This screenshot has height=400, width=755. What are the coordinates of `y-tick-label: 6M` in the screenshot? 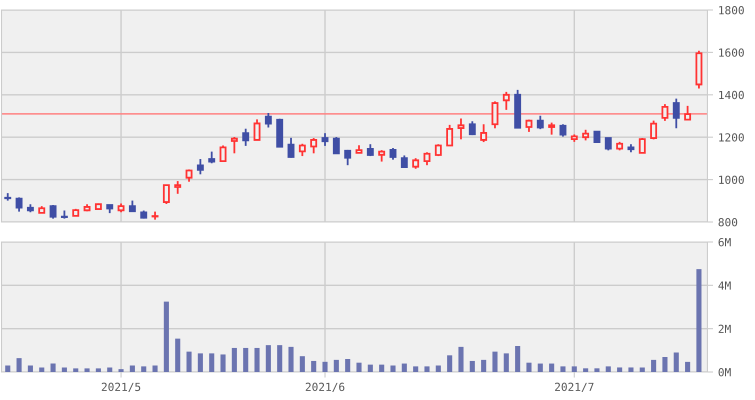 It's located at (724, 242).